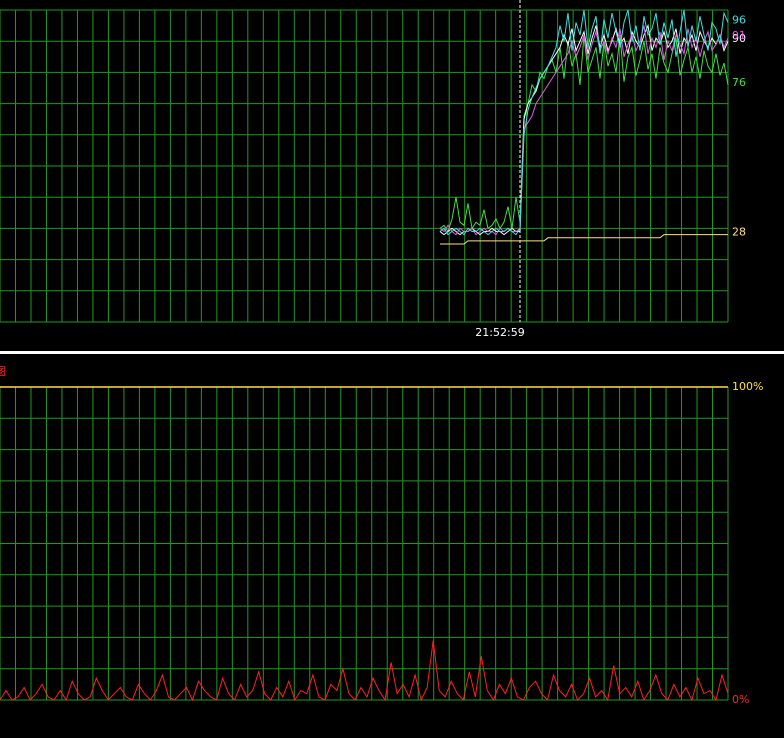  I want to click on current-value: 76, so click(739, 82).